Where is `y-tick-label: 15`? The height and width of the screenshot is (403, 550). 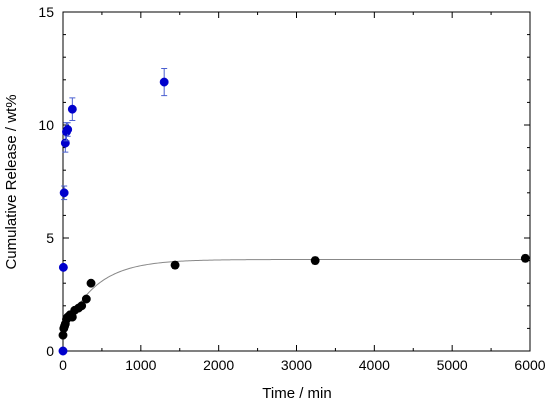 y-tick-label: 15 is located at coordinates (46, 12).